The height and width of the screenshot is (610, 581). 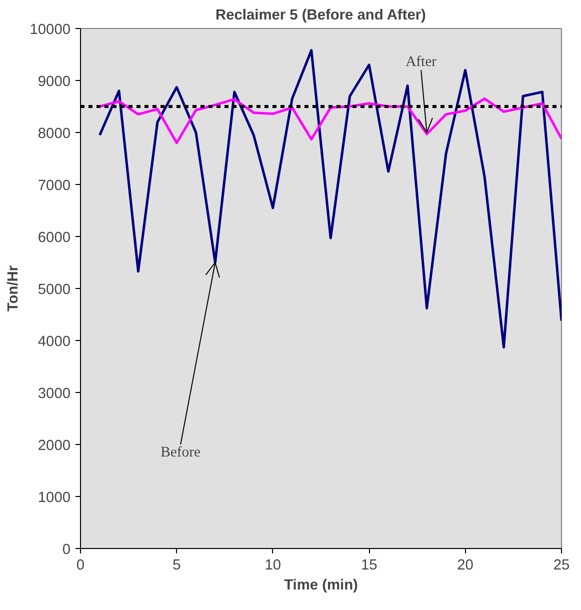 What do you see at coordinates (54, 498) in the screenshot?
I see `y-tick-label: 1000` at bounding box center [54, 498].